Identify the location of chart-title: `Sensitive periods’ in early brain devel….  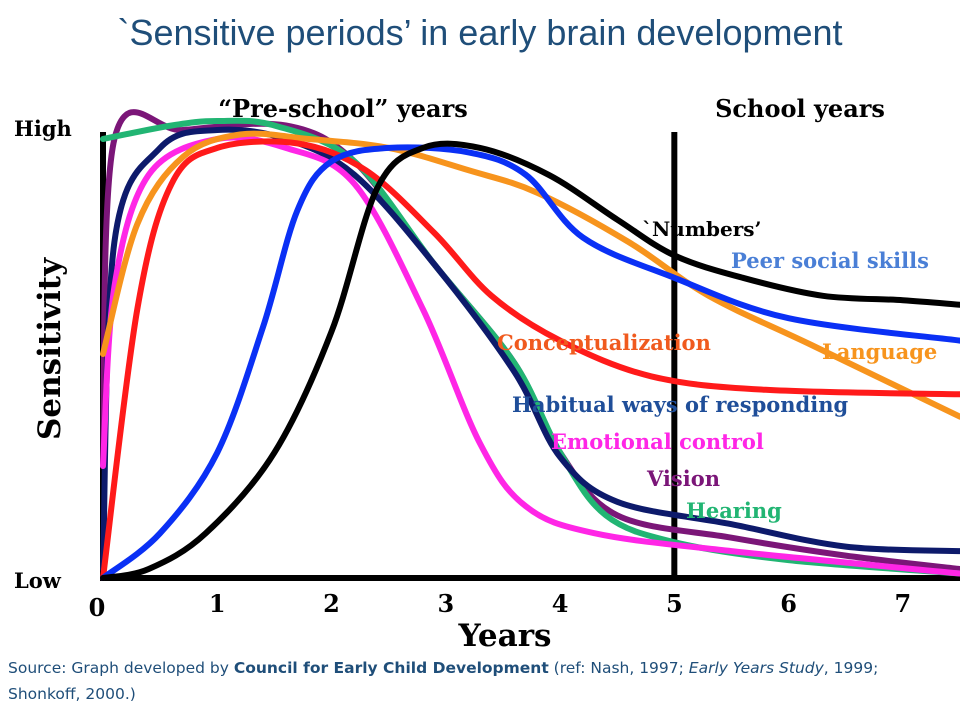
(480, 32).